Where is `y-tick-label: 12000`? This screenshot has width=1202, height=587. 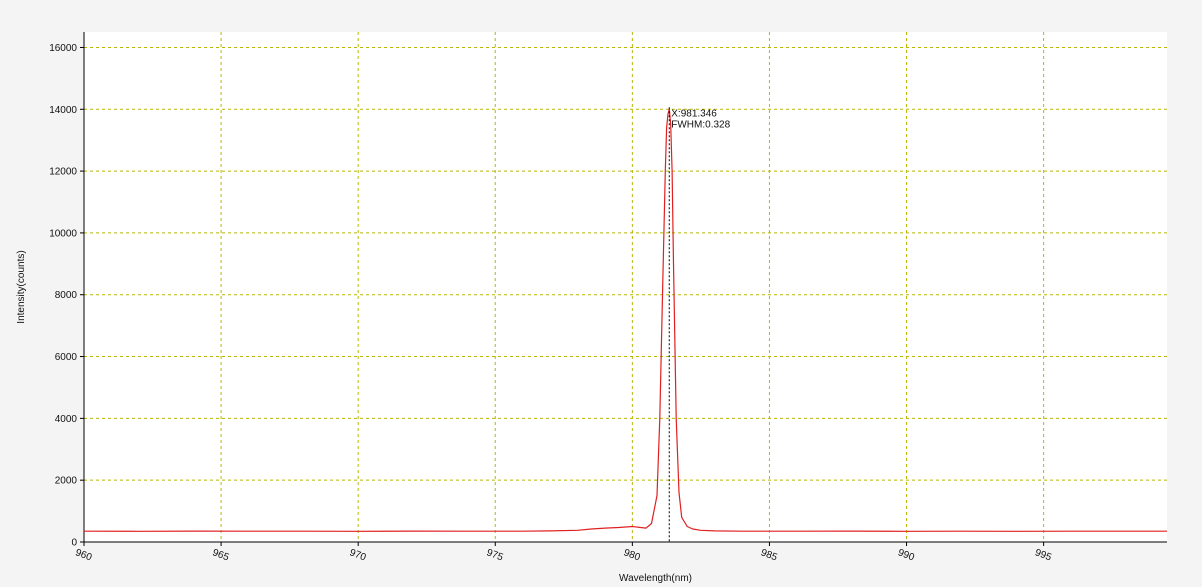
y-tick-label: 12000 is located at coordinates (63, 172).